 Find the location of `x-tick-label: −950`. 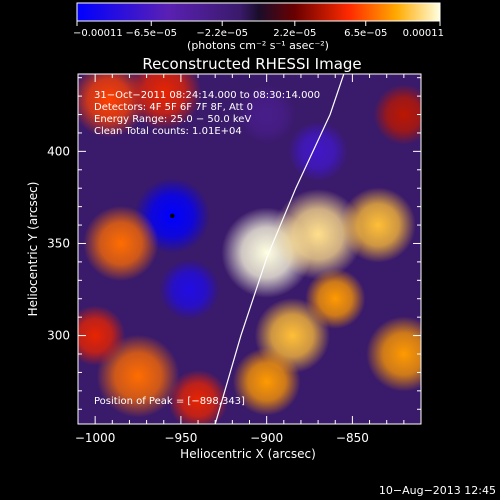

x-tick-label: −950 is located at coordinates (180, 438).